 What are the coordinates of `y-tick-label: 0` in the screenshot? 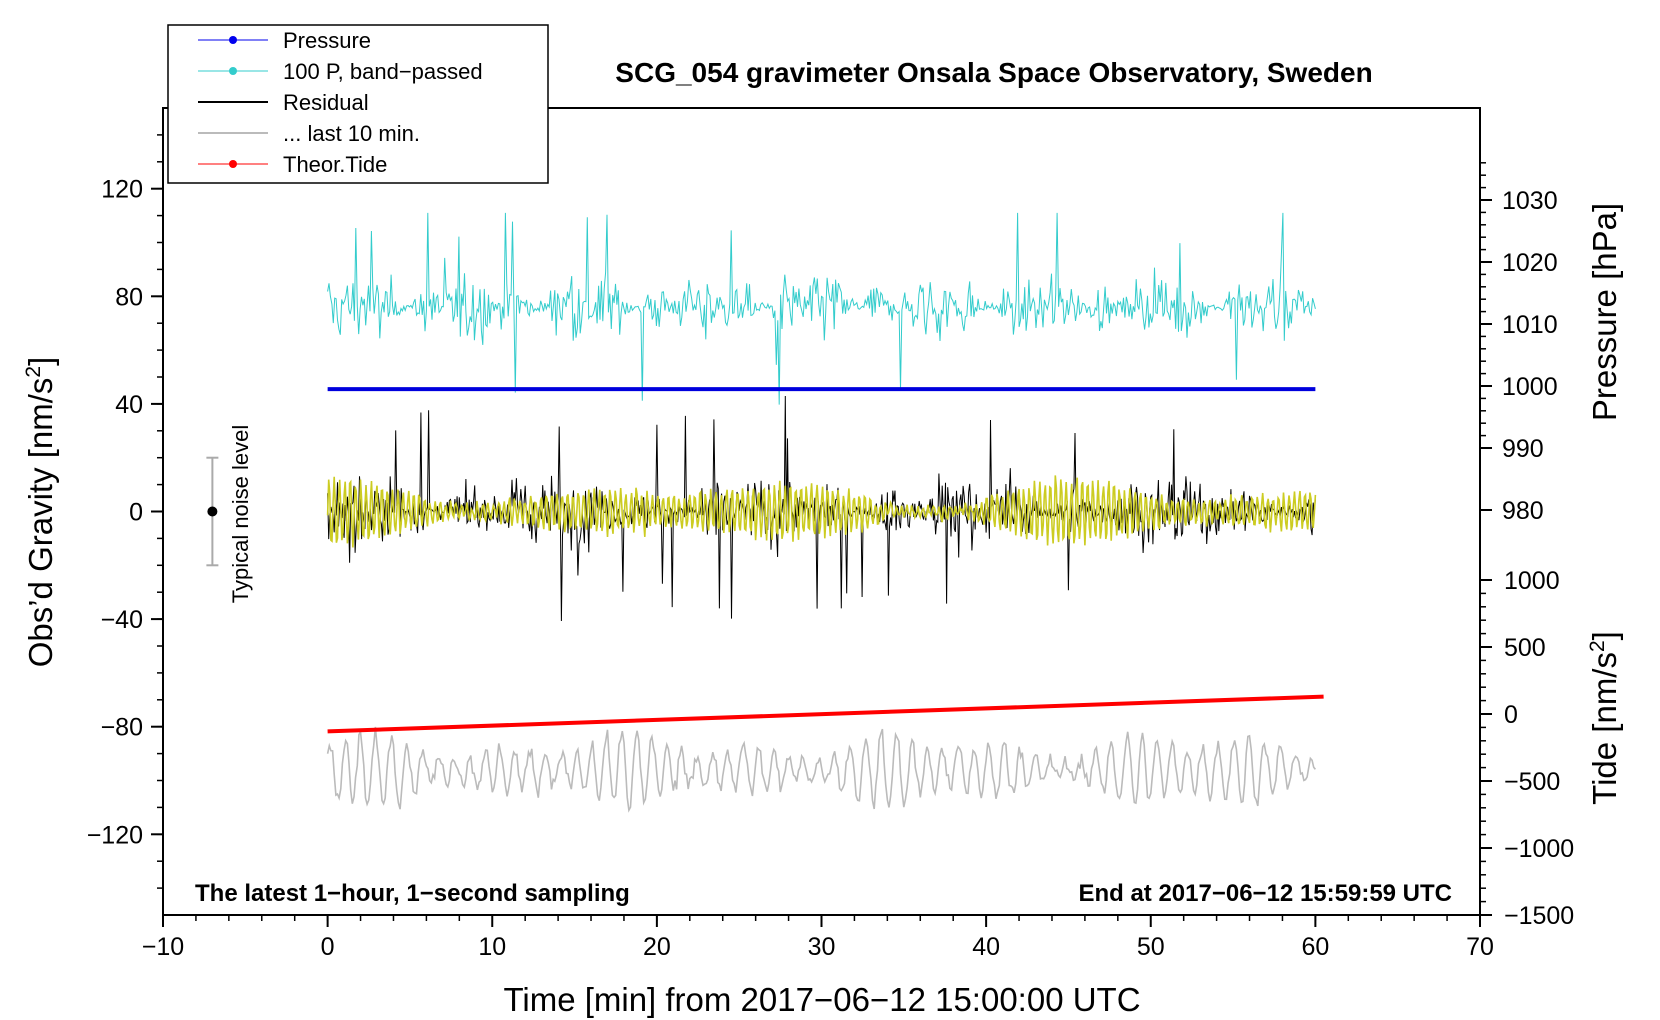 It's located at (136, 513).